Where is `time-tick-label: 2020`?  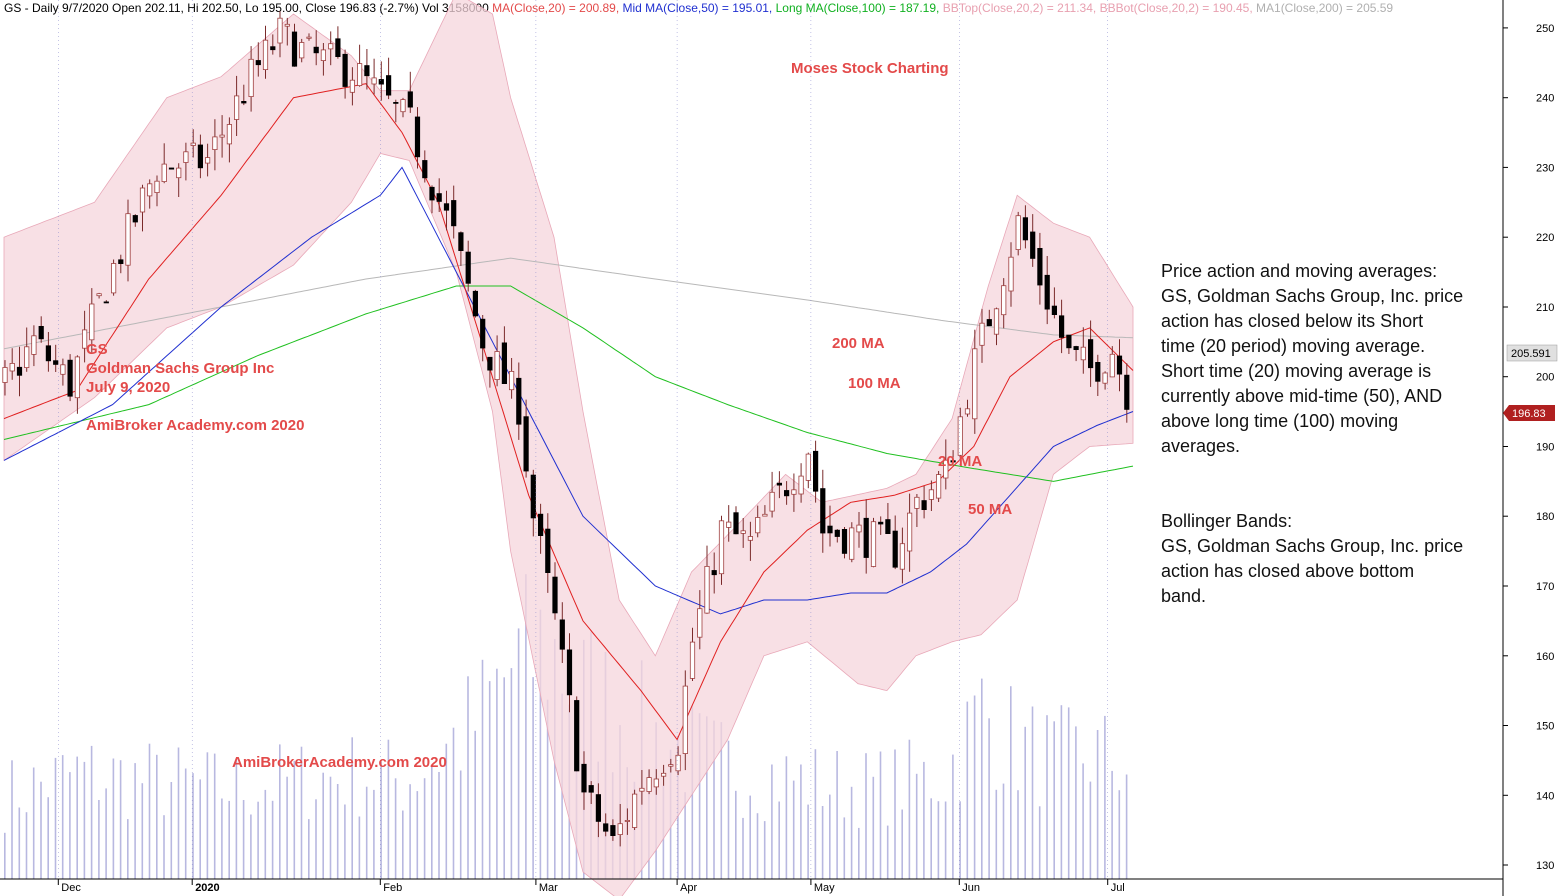 time-tick-label: 2020 is located at coordinates (207, 888).